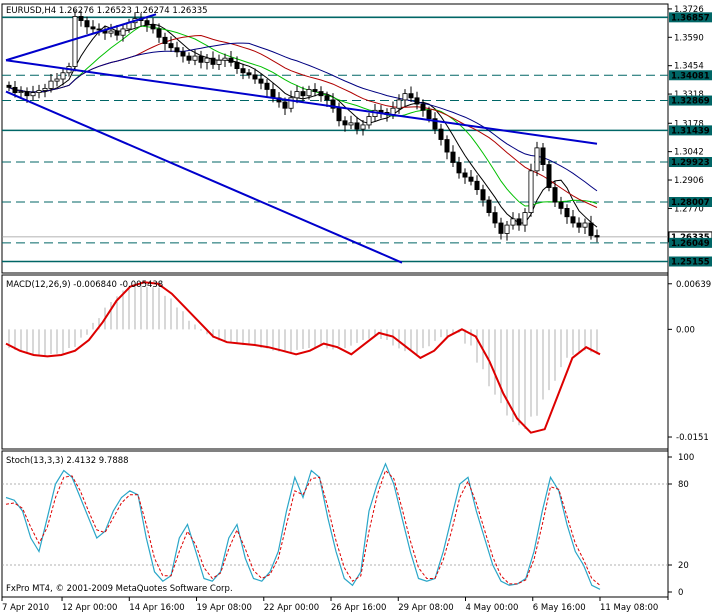 This screenshot has height=615, width=712. What do you see at coordinates (680, 593) in the screenshot?
I see `stoch-tick-label: 0` at bounding box center [680, 593].